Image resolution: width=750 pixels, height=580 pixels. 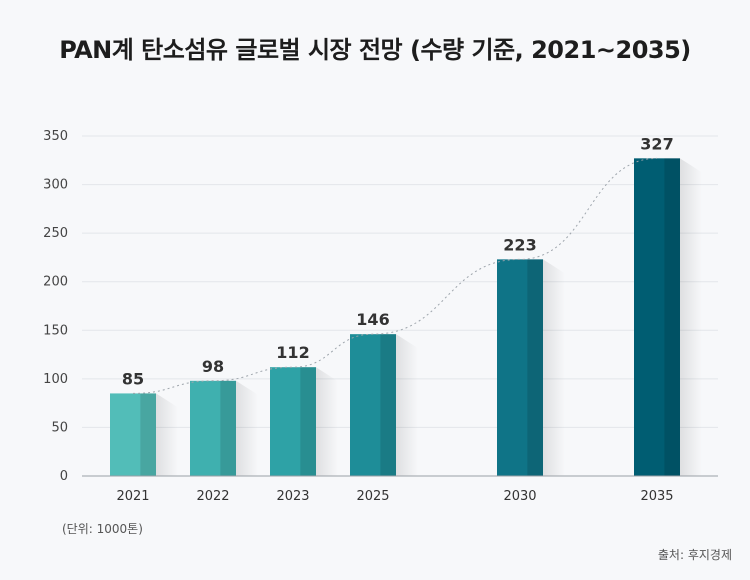 I want to click on bar-2022, so click(x=213, y=428).